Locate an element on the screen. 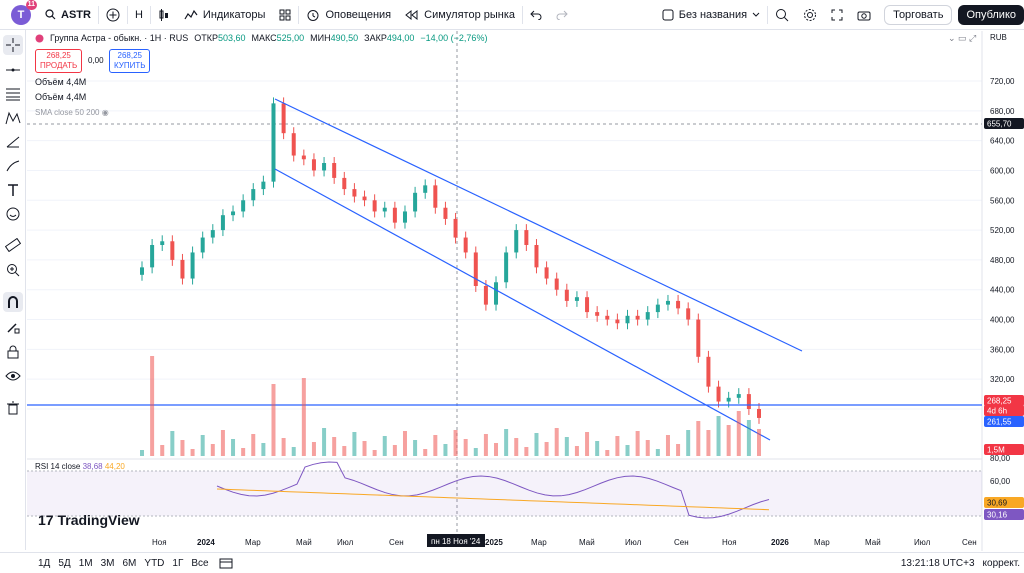 The width and height of the screenshot is (1024, 573). alerts-button: Оповещения is located at coordinates (348, 15).